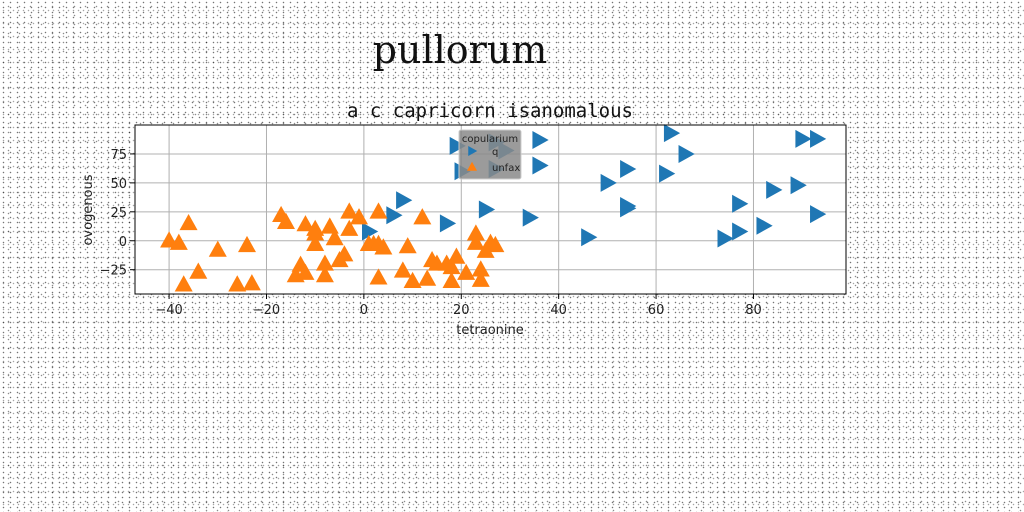  What do you see at coordinates (490, 139) in the screenshot?
I see `legend-title: copularium` at bounding box center [490, 139].